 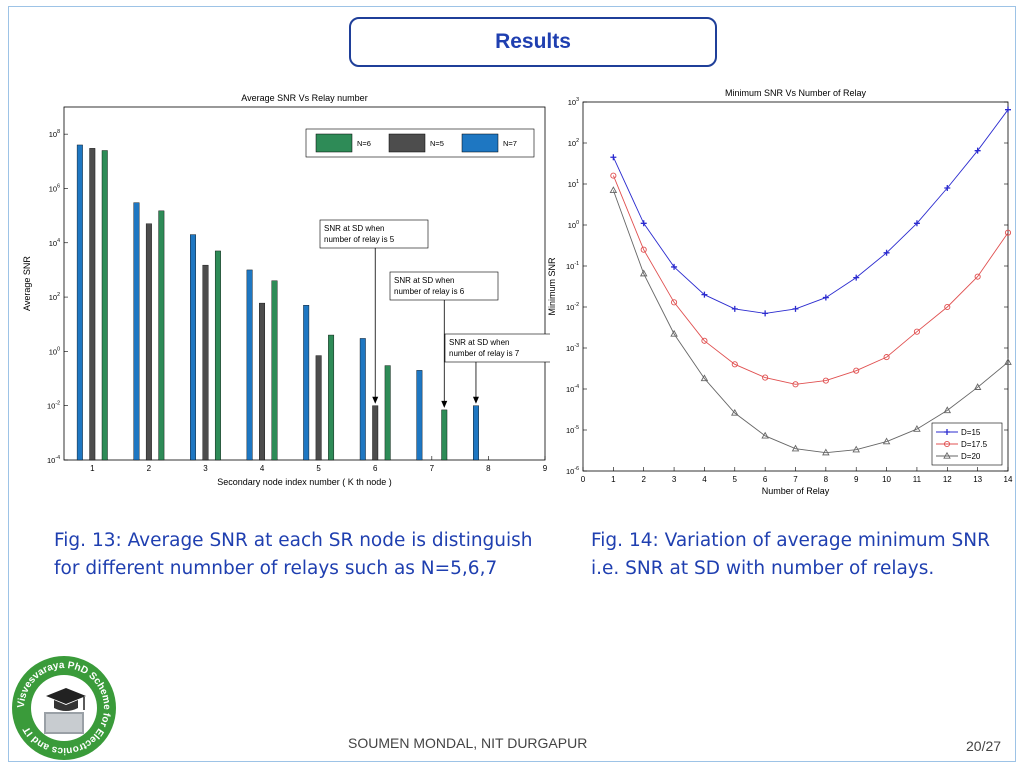 I want to click on series-circle, so click(x=811, y=280).